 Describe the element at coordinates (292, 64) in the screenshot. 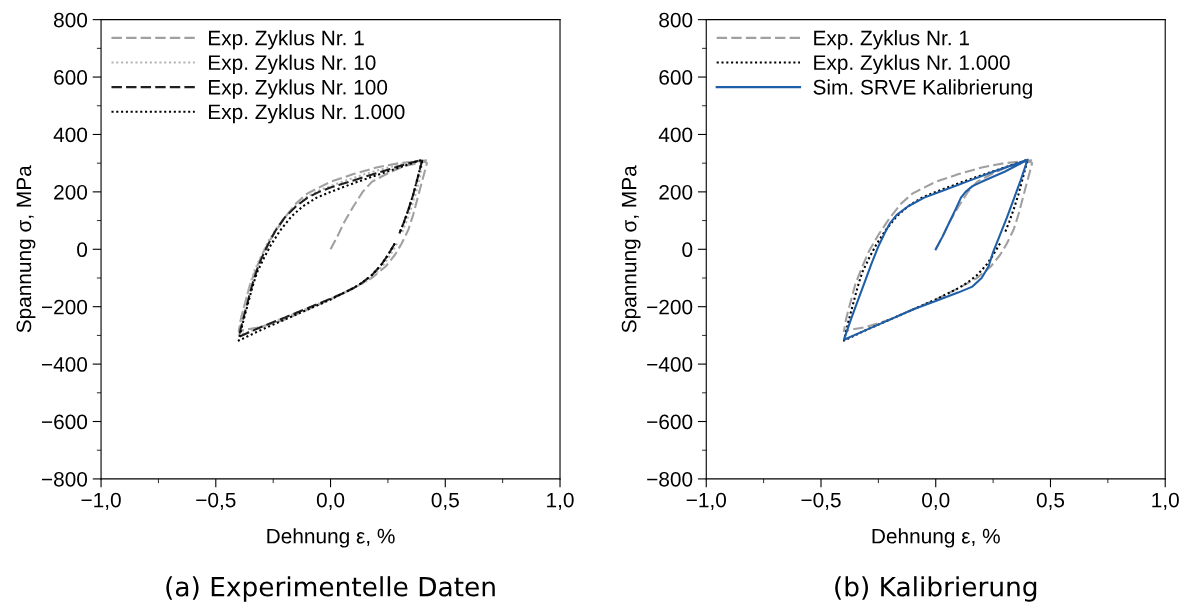

I see `legend-label: Exp. Zyklus Nr. 10` at that location.